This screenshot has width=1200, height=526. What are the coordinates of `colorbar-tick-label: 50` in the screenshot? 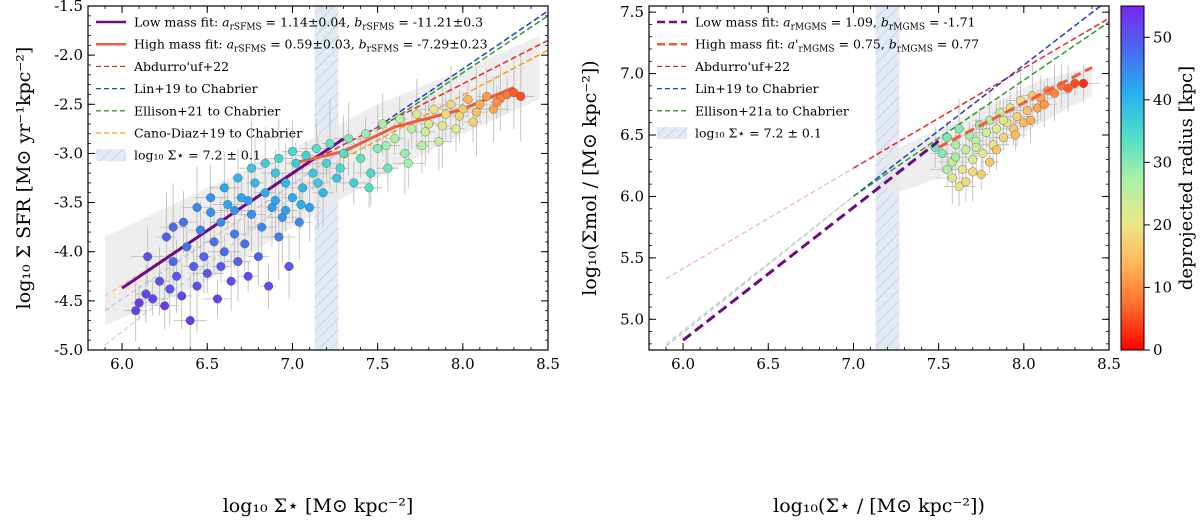 It's located at (1162, 37).